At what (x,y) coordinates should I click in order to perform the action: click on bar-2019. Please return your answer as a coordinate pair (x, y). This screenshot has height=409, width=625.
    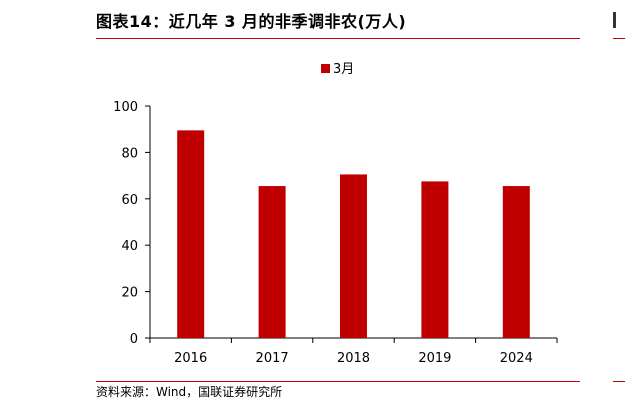
    Looking at the image, I should click on (435, 259).